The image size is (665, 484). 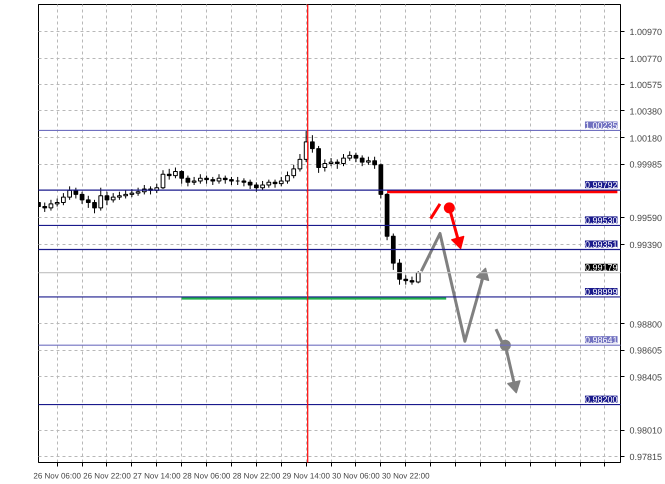 What do you see at coordinates (306, 476) in the screenshot?
I see `x-tick-label: 29 Nov 14:00` at bounding box center [306, 476].